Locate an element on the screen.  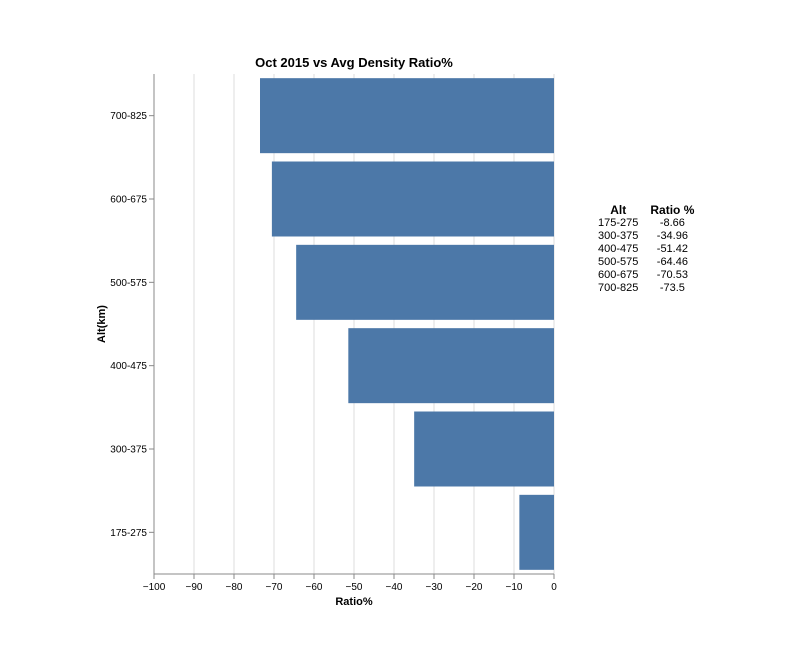
x-axis: −100 −90 −80 −70 −60 −50 −40 −30 −20 −10 0 is located at coordinates (350, 583).